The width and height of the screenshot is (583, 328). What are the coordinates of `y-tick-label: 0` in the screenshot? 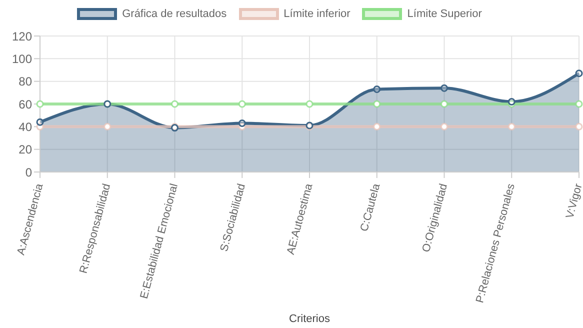 It's located at (28, 172).